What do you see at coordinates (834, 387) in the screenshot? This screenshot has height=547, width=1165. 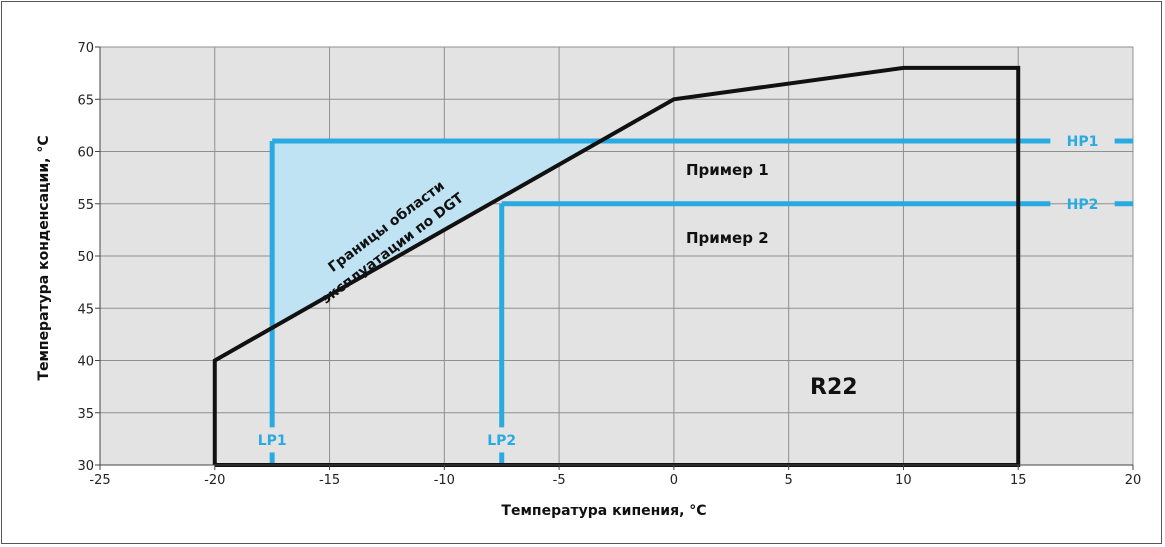 I see `refrigerant-label: R22` at bounding box center [834, 387].